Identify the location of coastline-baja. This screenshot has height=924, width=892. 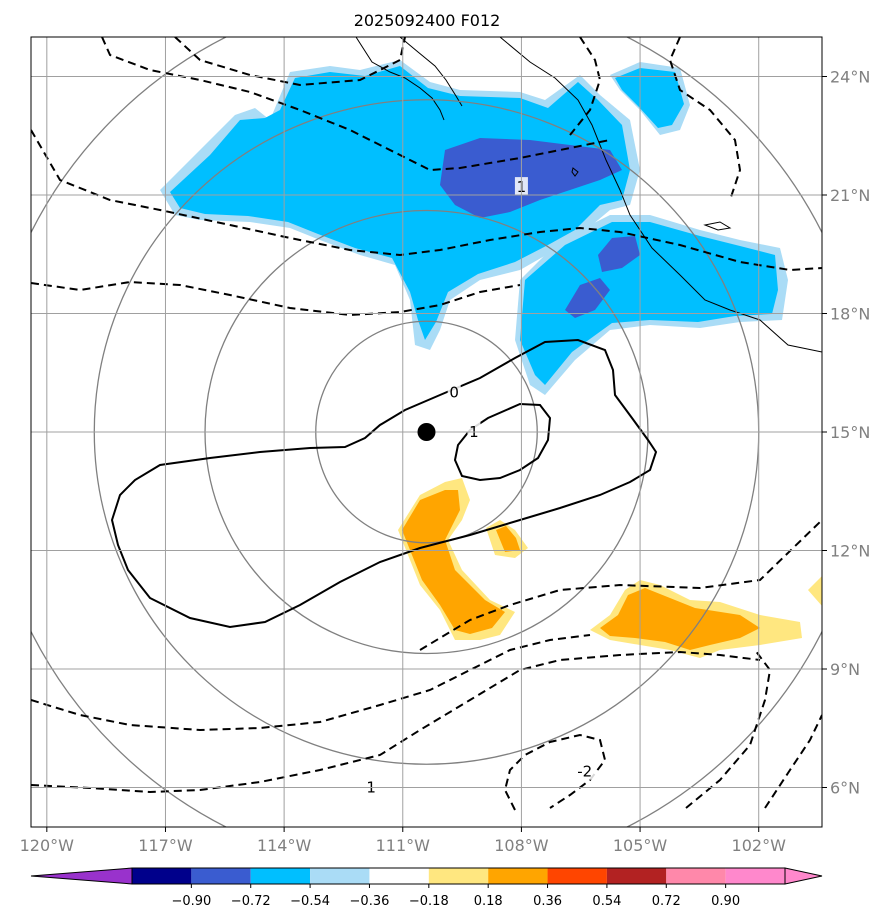
(400, 79).